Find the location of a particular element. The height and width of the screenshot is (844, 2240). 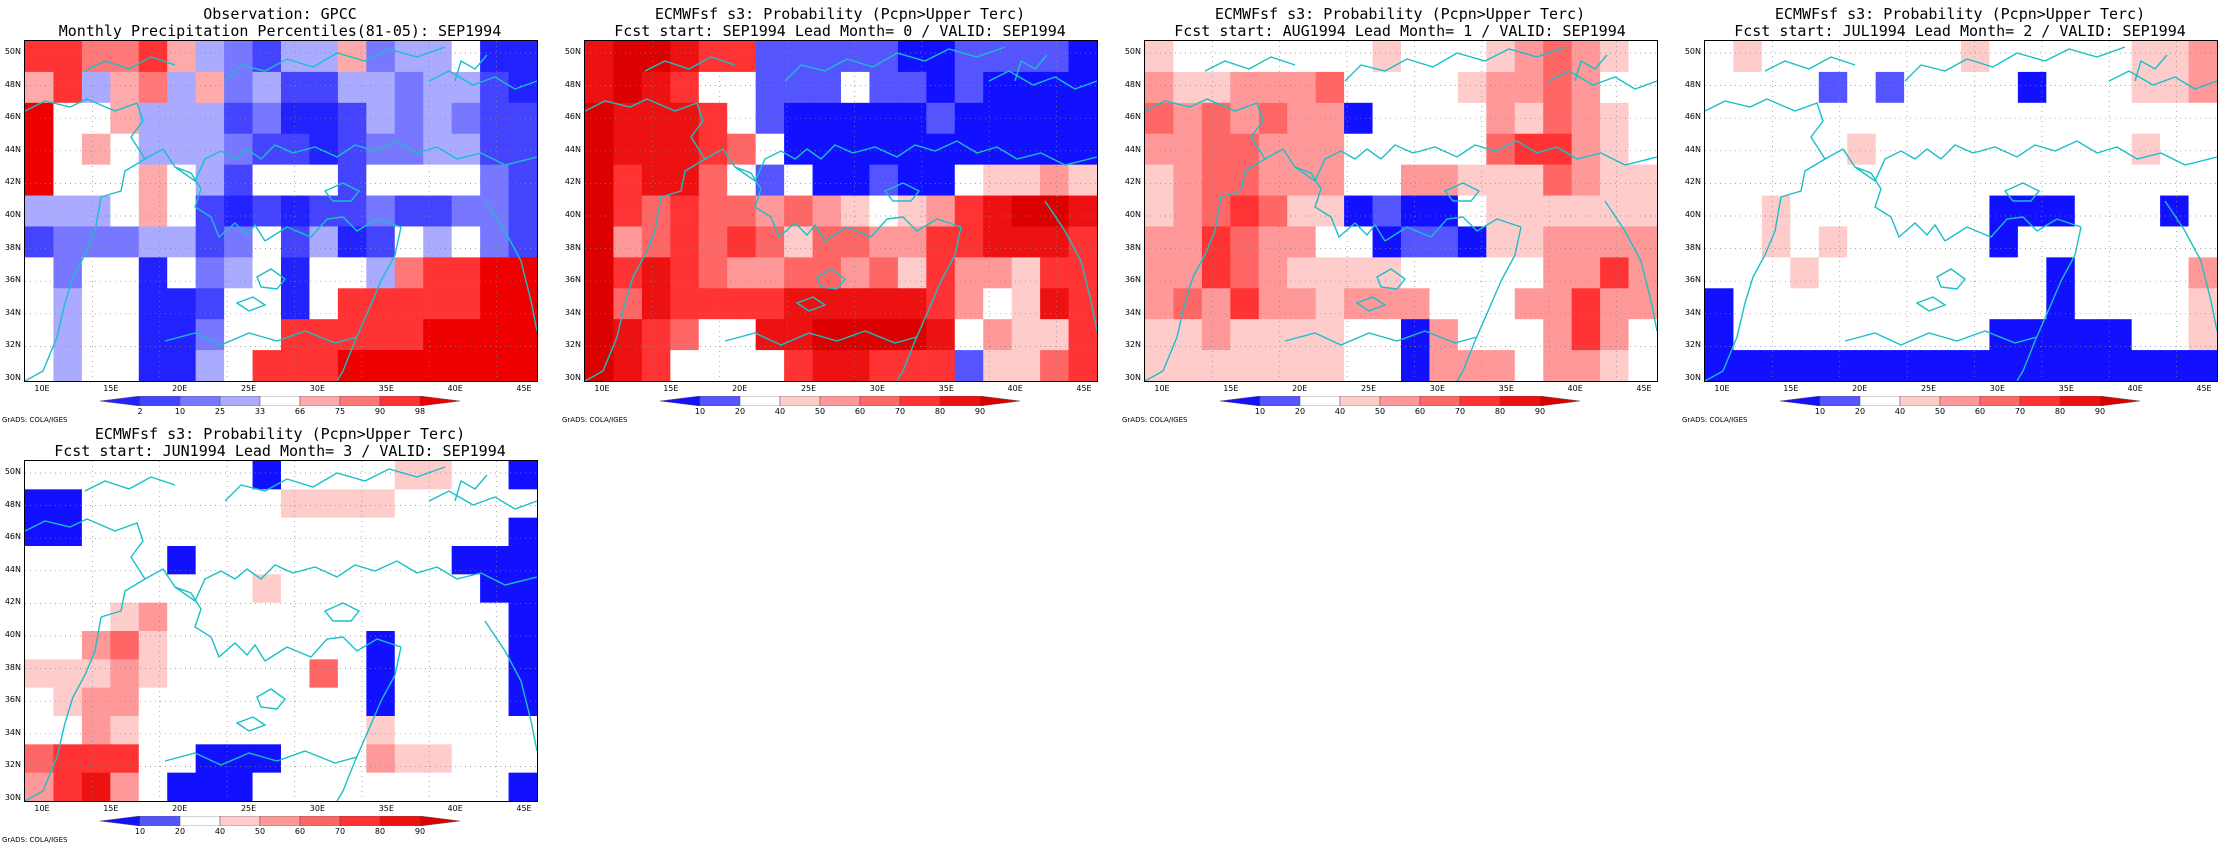

colorbar-label: 10 is located at coordinates (1820, 411).